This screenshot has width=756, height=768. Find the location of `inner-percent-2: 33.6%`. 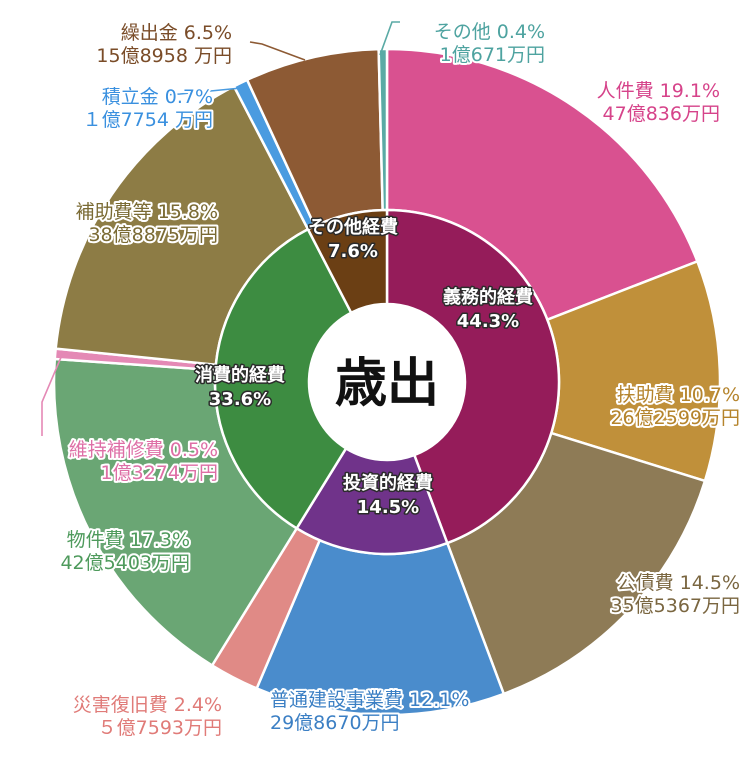

inner-percent-2: 33.6% is located at coordinates (240, 399).